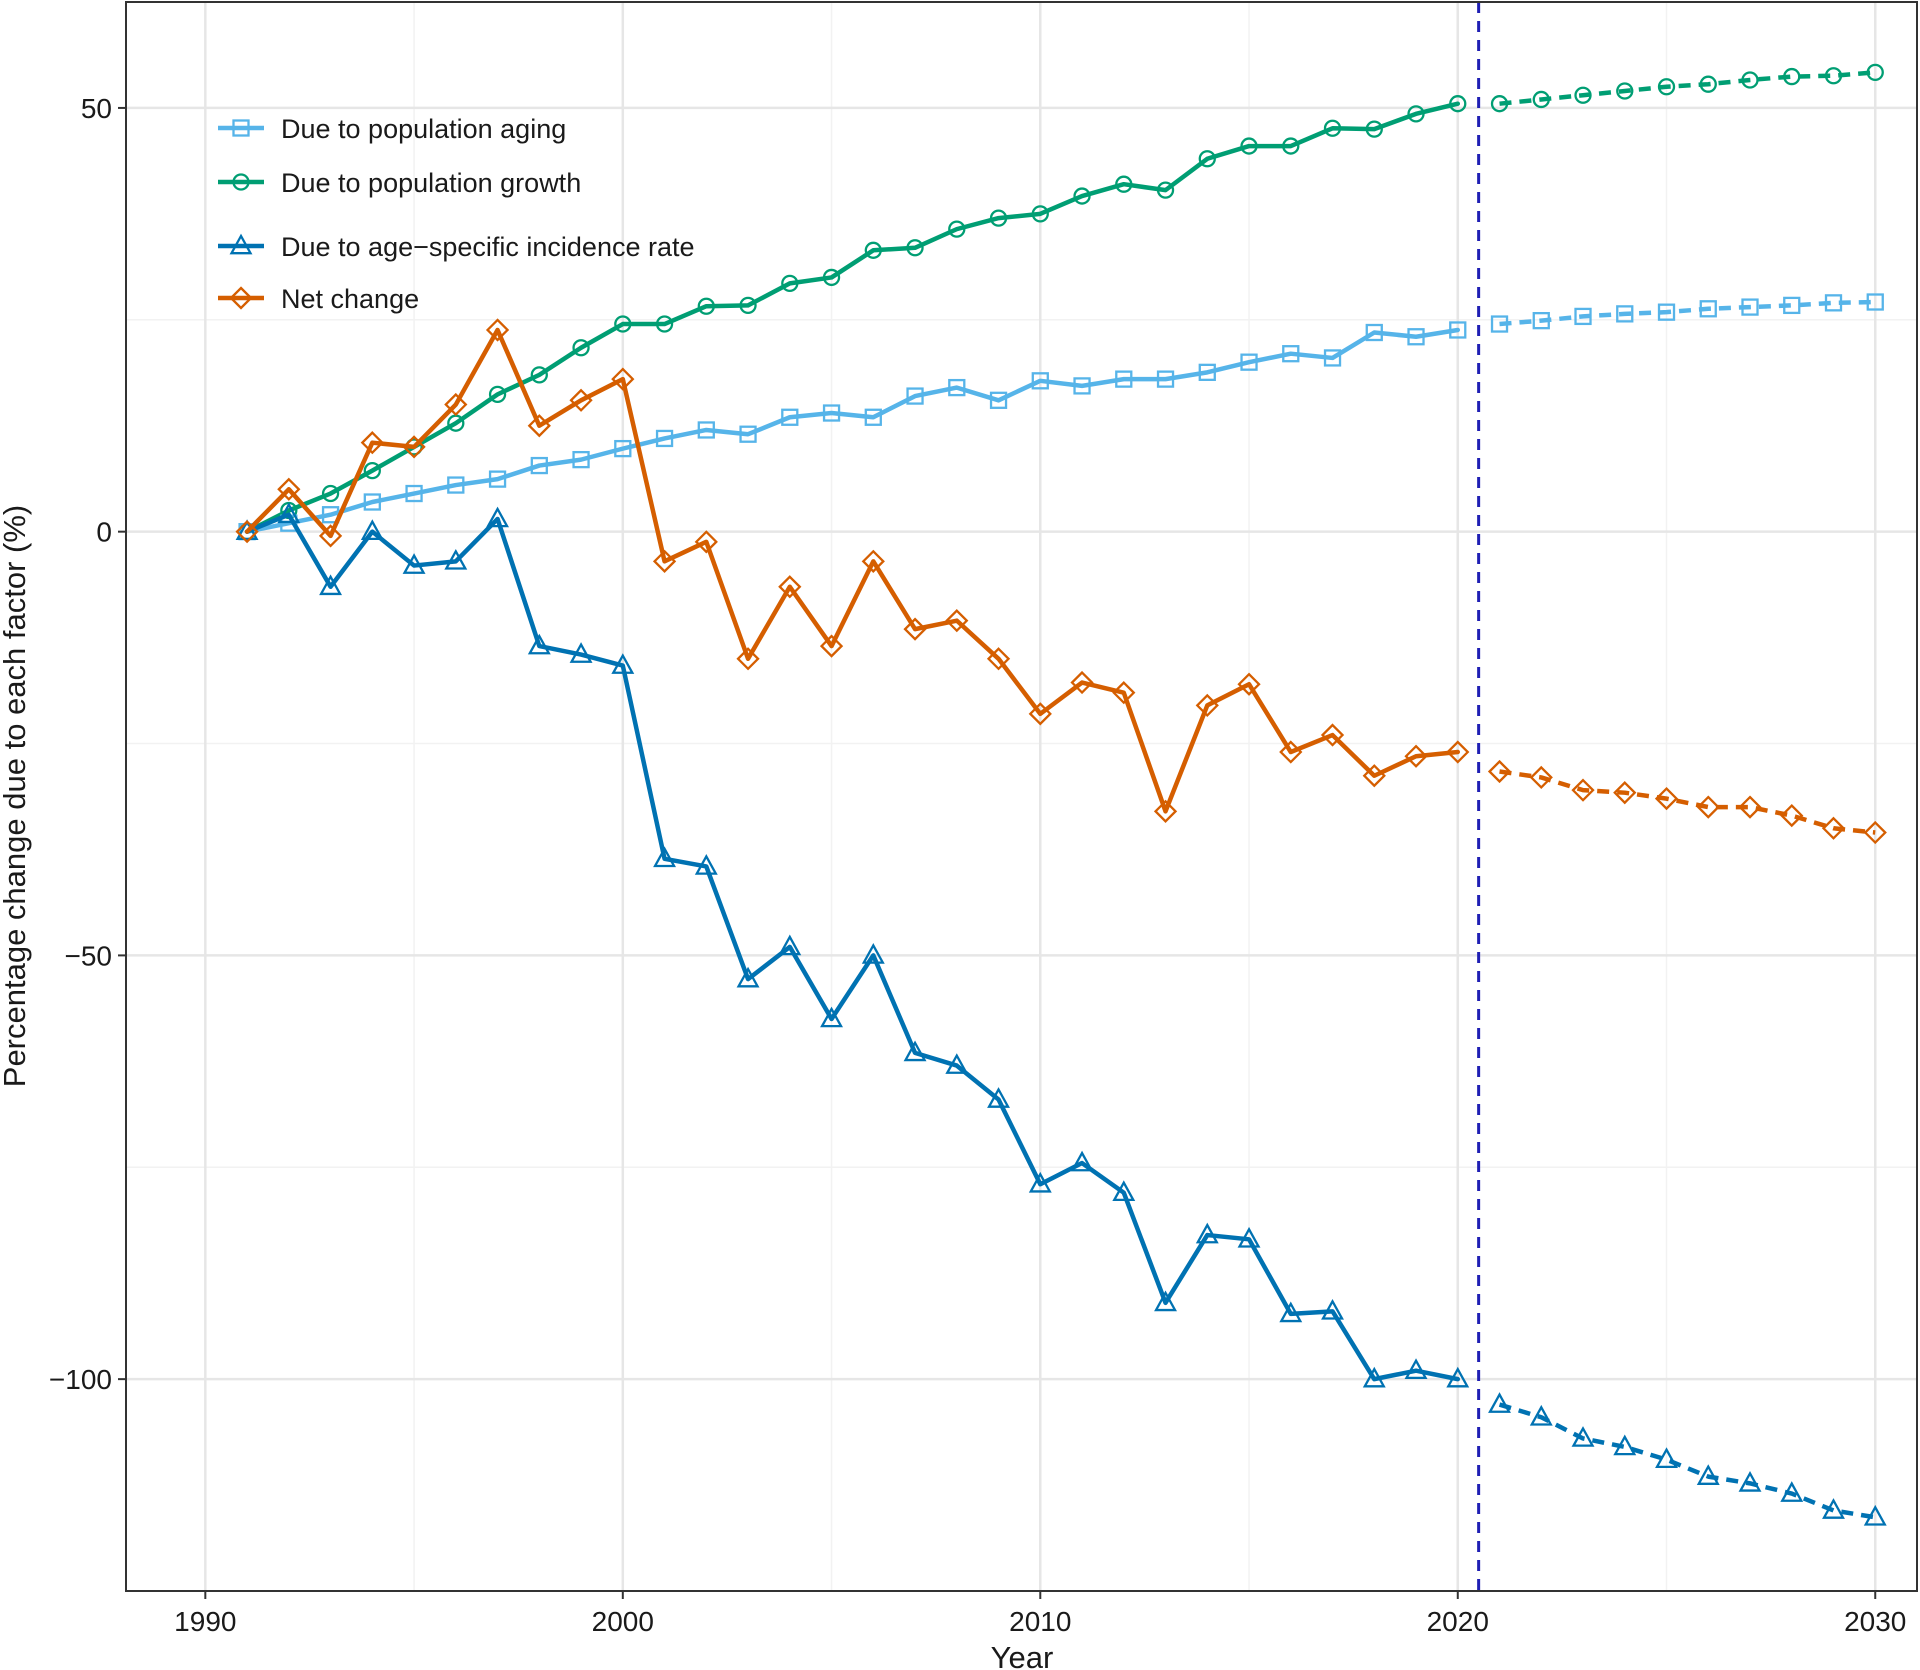  Describe the element at coordinates (431, 183) in the screenshot. I see `legend-label: Due to population growth` at that location.